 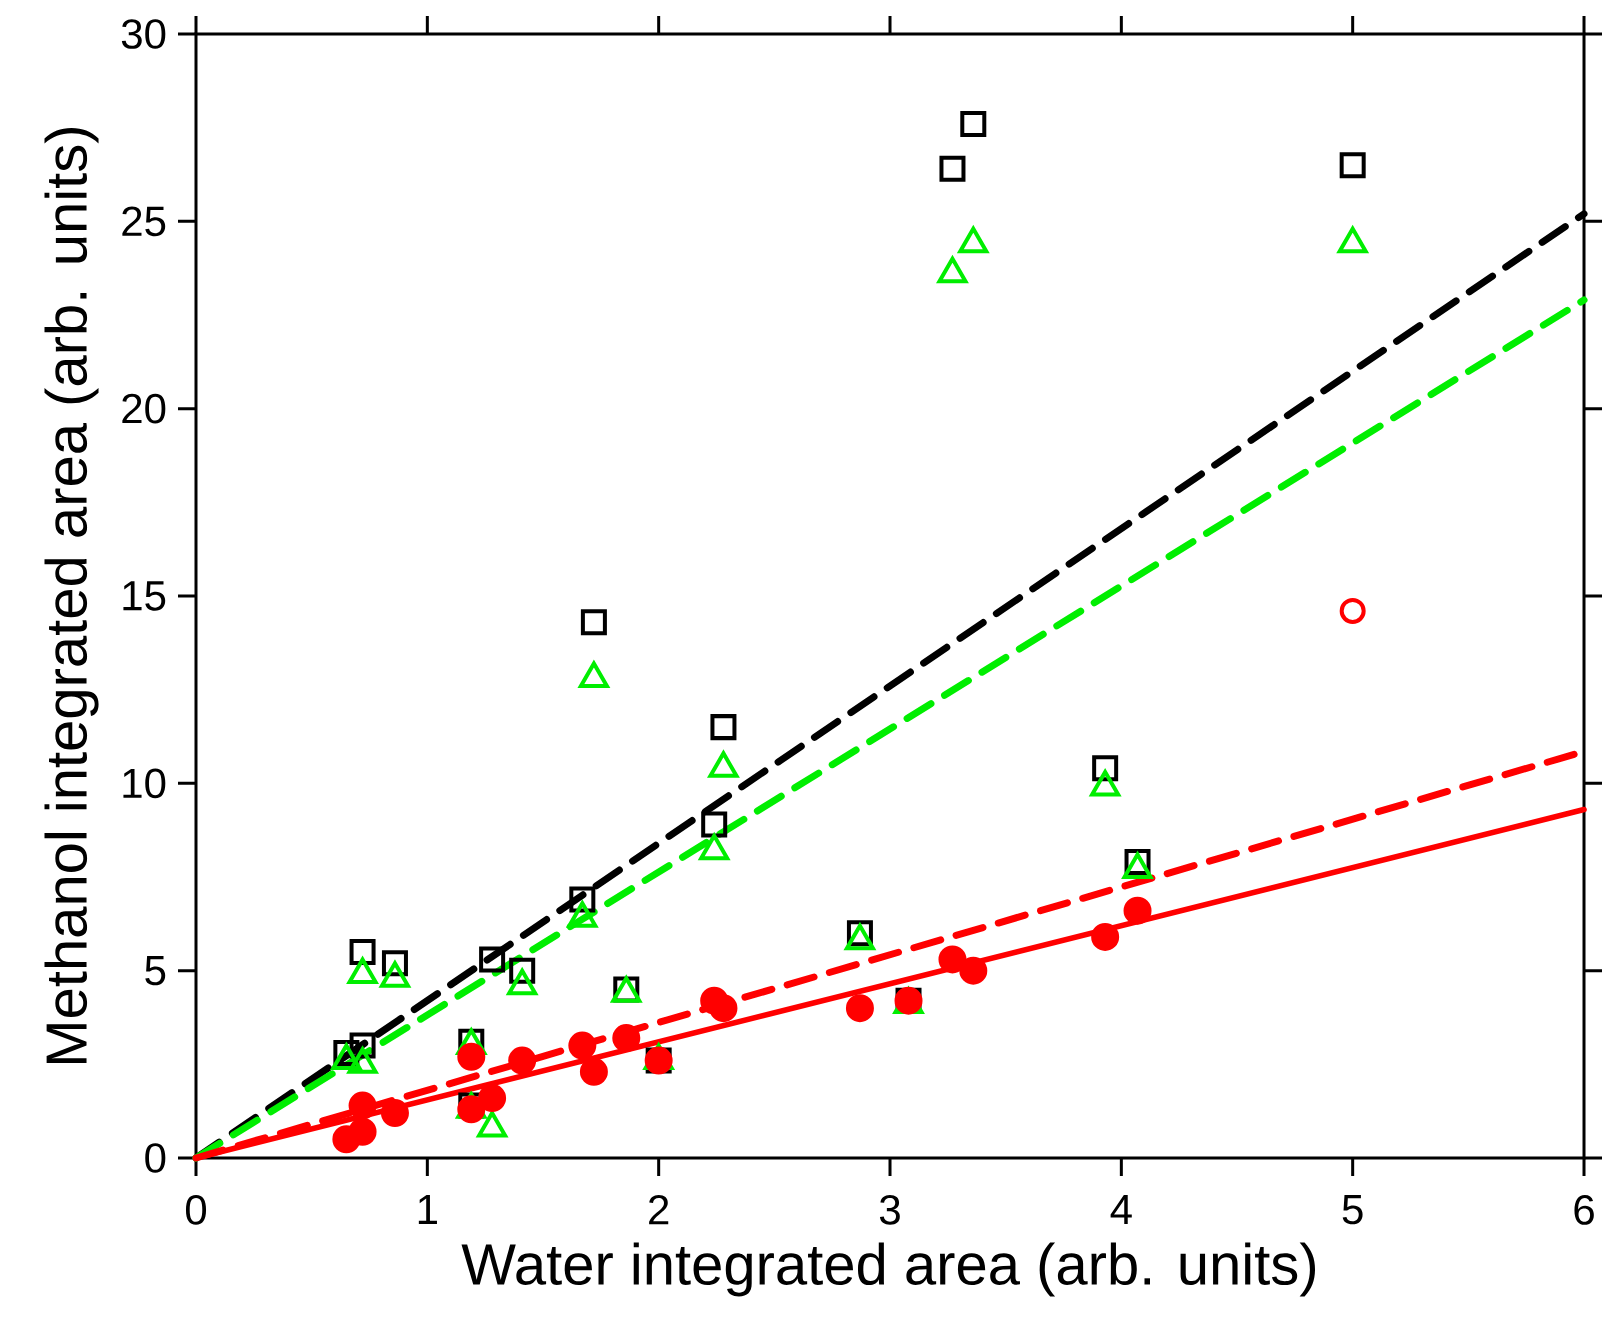 I want to click on x-tick-label: 1, so click(x=427, y=1209).